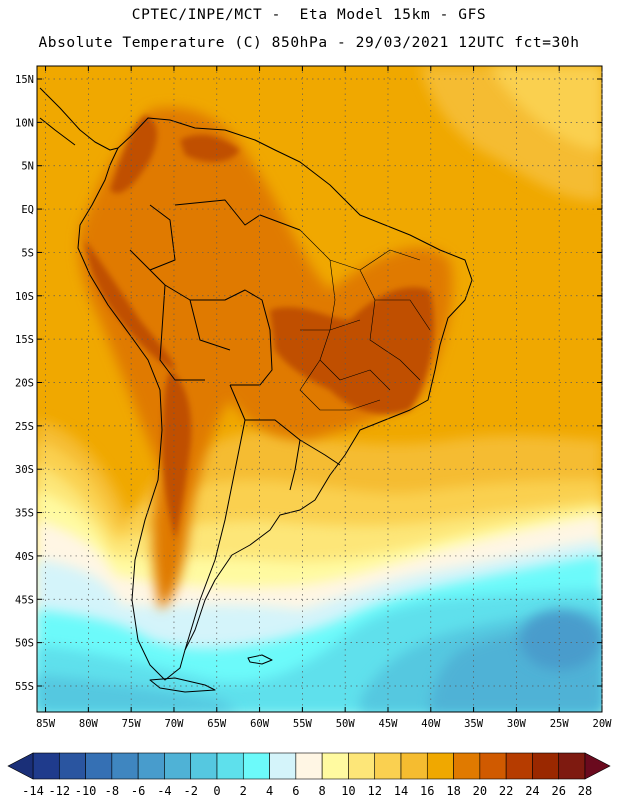 This screenshot has height=800, width=618. What do you see at coordinates (597, 766) in the screenshot?
I see `colorbar-over-arrow` at bounding box center [597, 766].